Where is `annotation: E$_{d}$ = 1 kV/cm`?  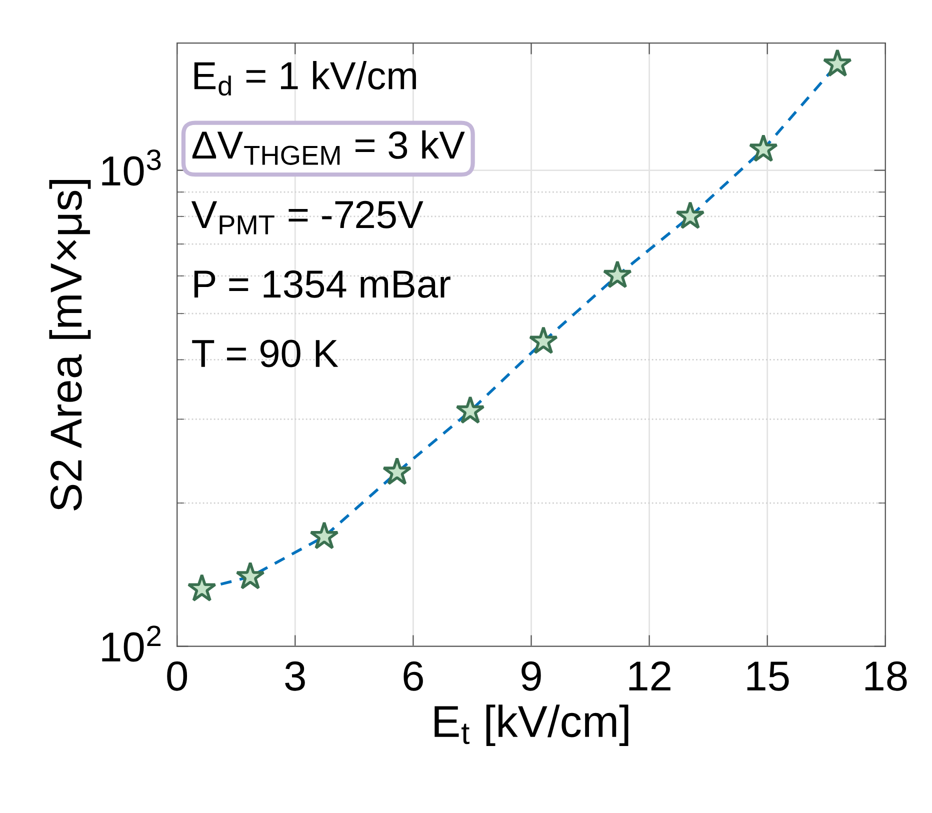
annotation: E$_{d}$ = 1 kV/cm is located at coordinates (305, 78).